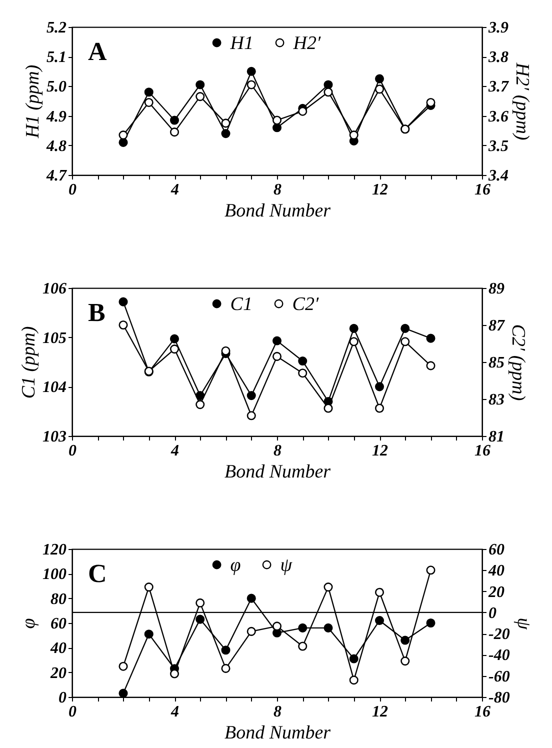 The image size is (552, 748). What do you see at coordinates (54, 550) in the screenshot?
I see `y-tick-label: 120` at bounding box center [54, 550].